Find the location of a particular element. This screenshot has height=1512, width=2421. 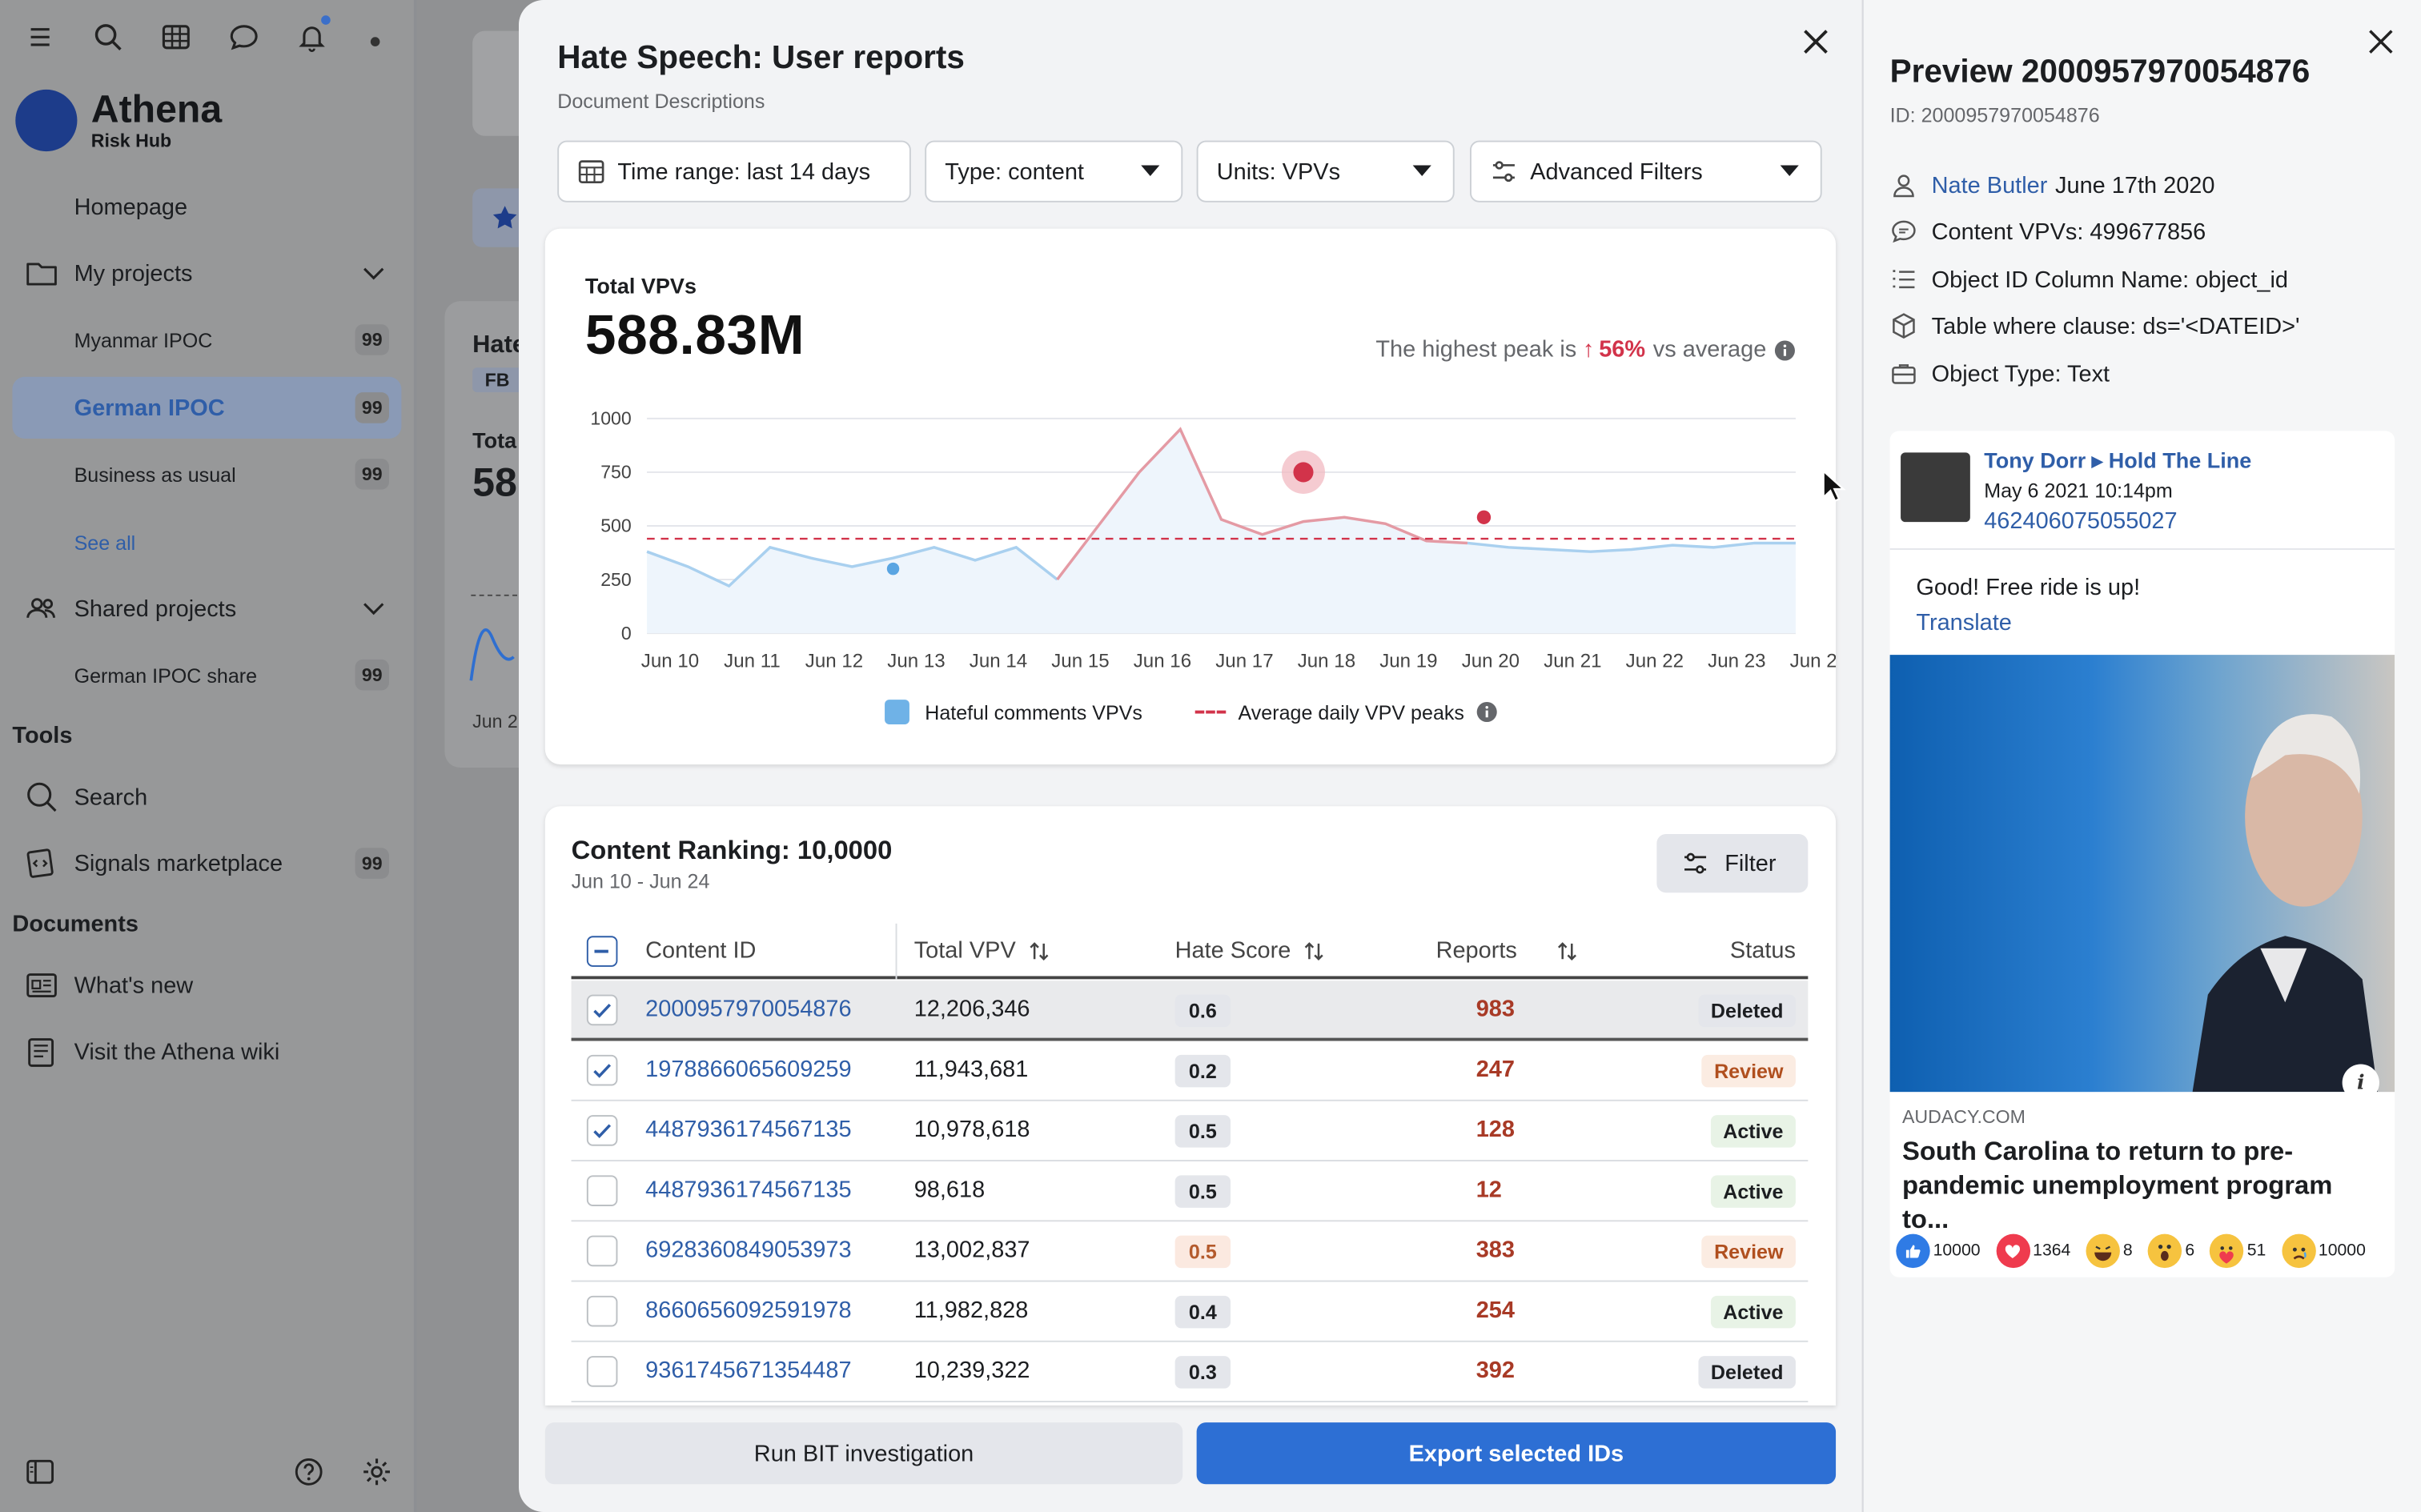

x-tick-label: Jun 10 is located at coordinates (670, 661).